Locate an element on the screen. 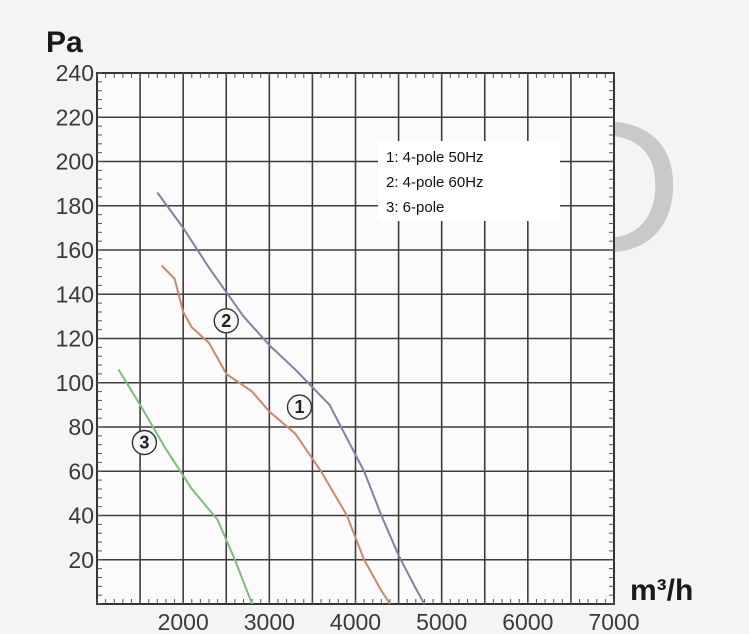 This screenshot has width=749, height=634. x-tick-label: 4000 is located at coordinates (355, 621).